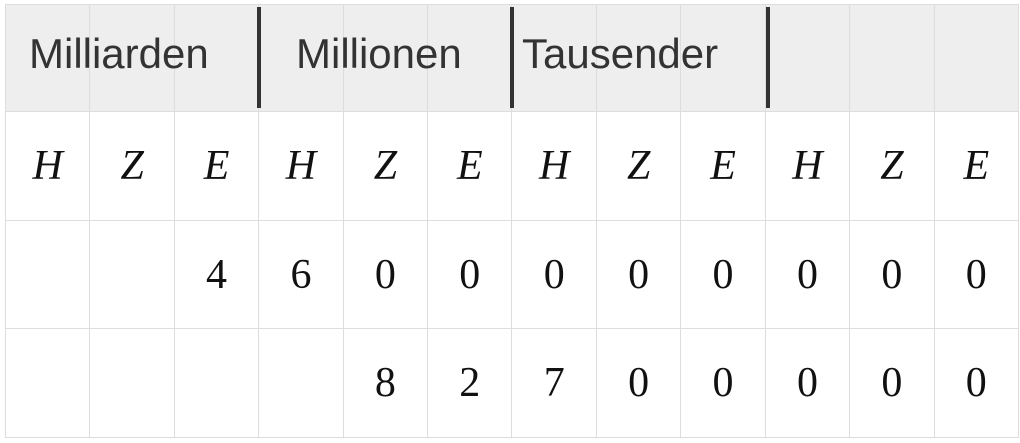  What do you see at coordinates (379, 53) in the screenshot?
I see `group-label-millionen: Millionen` at bounding box center [379, 53].